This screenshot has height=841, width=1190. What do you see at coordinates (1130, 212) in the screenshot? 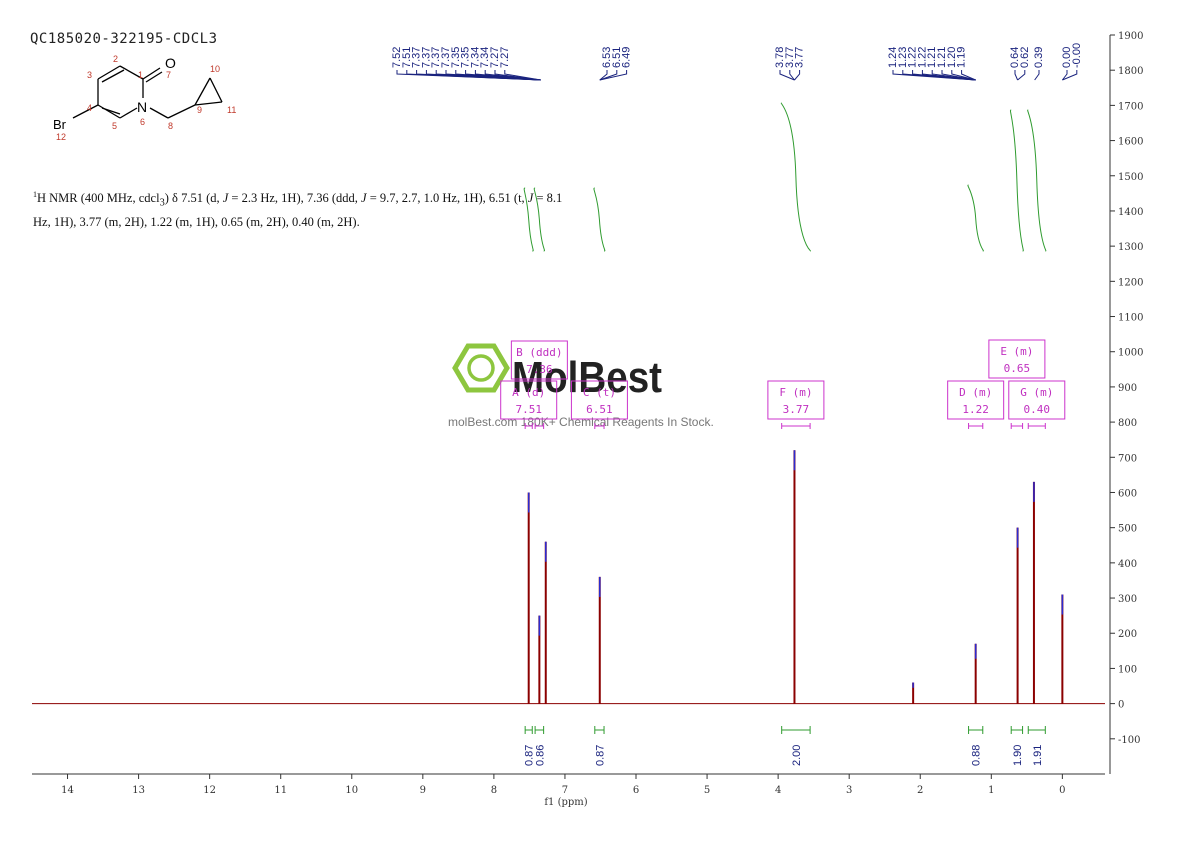
I see `y-tick-label: 1400` at bounding box center [1130, 212].